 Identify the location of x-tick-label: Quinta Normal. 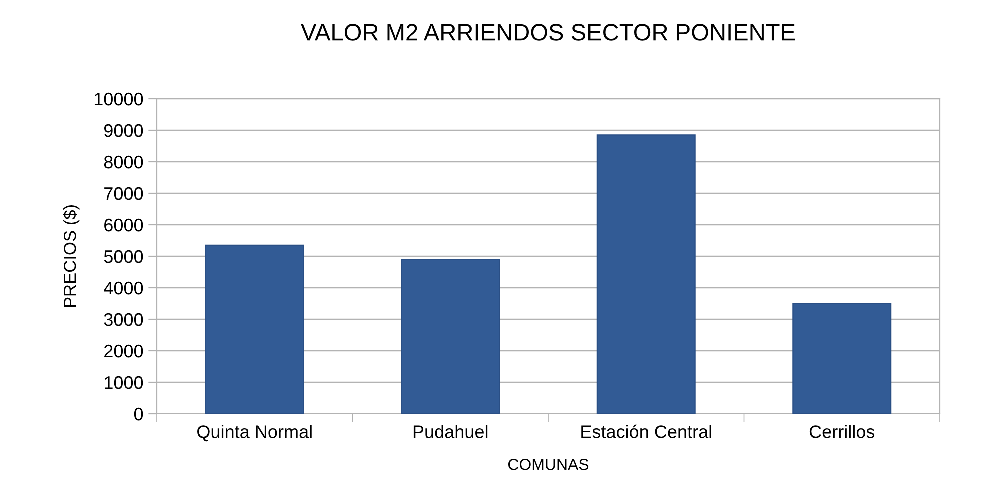
(255, 433).